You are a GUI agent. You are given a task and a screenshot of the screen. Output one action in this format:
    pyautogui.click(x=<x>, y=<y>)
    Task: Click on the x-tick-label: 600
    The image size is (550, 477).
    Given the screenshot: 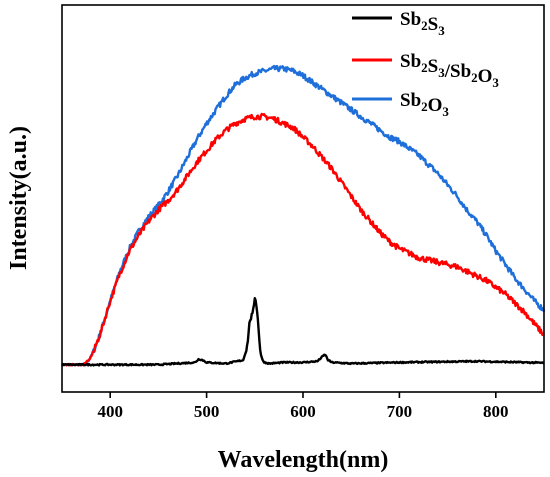 What is the action you would take?
    pyautogui.click(x=303, y=411)
    